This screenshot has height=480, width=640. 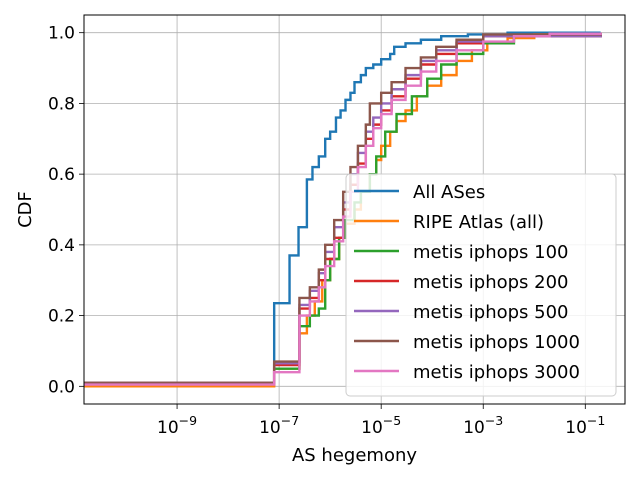 What do you see at coordinates (496, 342) in the screenshot?
I see `legend-label: metis iphops 1000` at bounding box center [496, 342].